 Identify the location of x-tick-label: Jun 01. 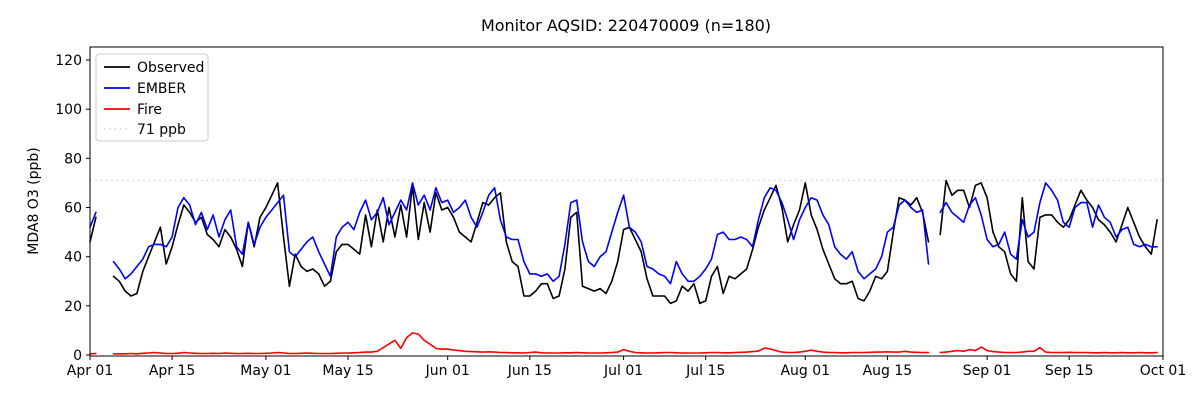
(447, 371).